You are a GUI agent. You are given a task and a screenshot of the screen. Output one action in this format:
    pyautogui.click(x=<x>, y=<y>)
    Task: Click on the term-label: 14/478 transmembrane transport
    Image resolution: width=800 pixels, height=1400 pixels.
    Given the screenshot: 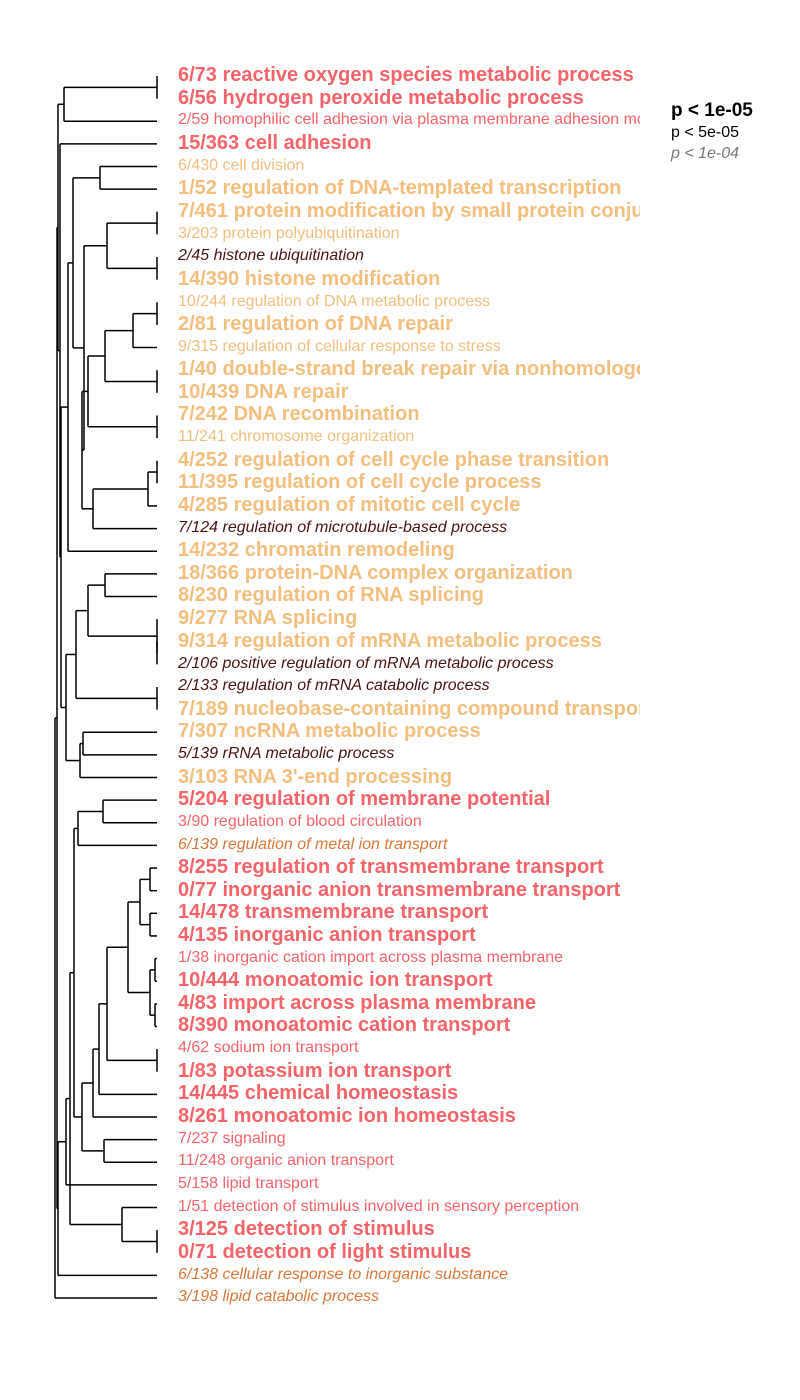 What is the action you would take?
    pyautogui.click(x=333, y=912)
    